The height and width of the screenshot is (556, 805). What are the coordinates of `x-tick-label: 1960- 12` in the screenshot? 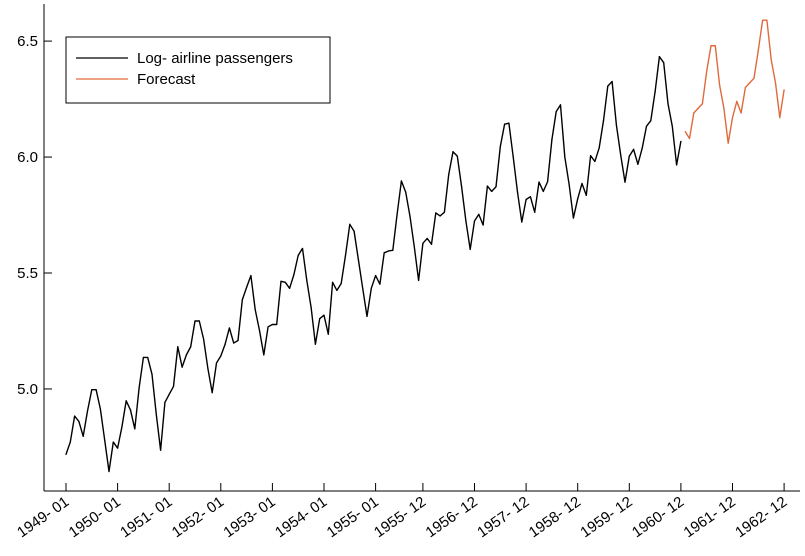 It's located at (658, 517).